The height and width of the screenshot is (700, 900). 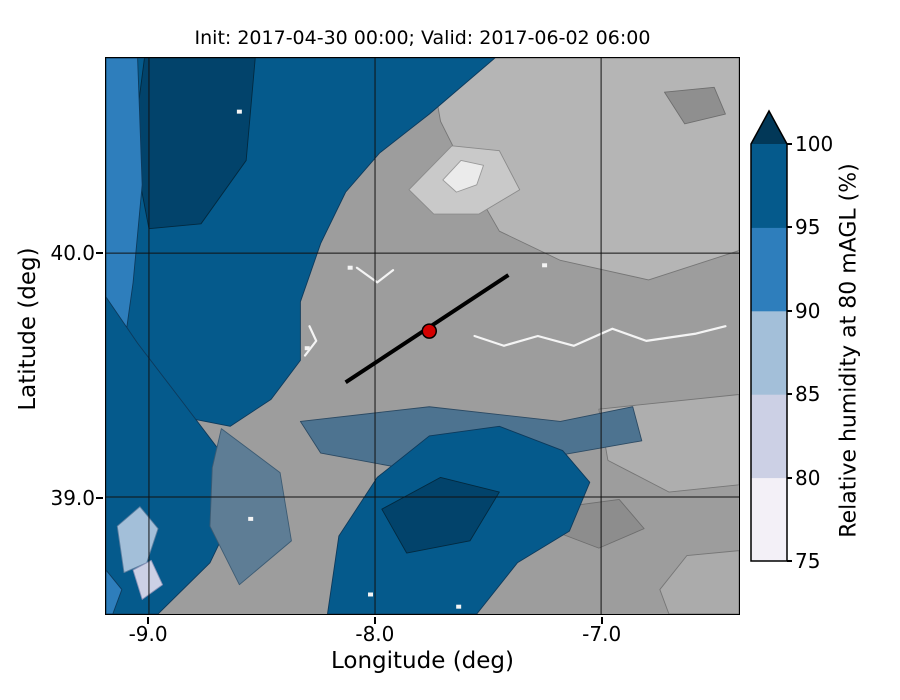 What do you see at coordinates (849, 350) in the screenshot?
I see `colorbar-label: Relative humidity at 80 mAGL (%)` at bounding box center [849, 350].